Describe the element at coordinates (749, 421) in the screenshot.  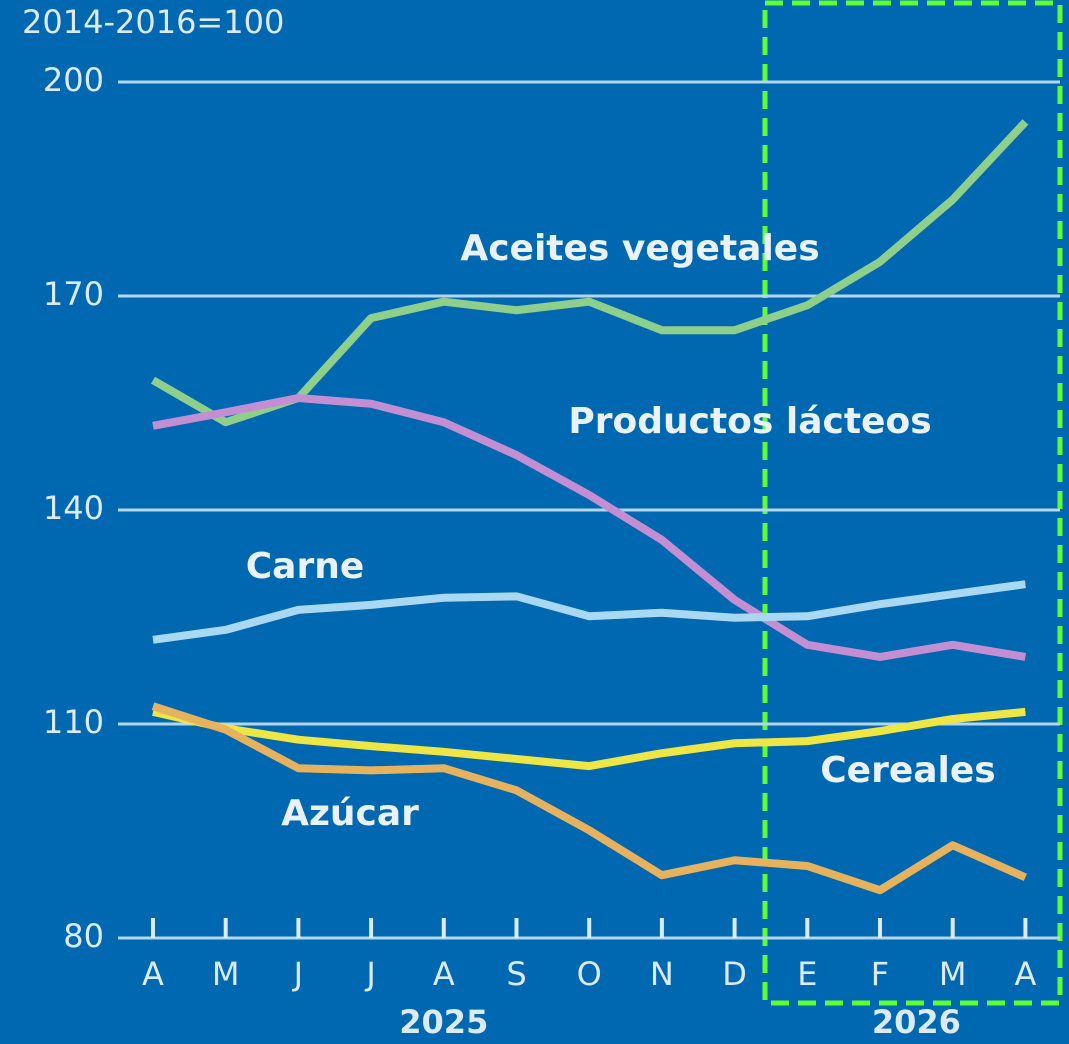
I see `series-label: Productos lácteos` at that location.